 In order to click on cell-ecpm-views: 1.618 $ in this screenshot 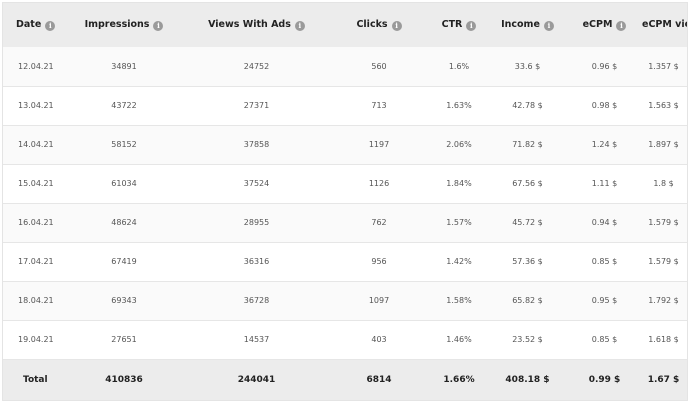, I will do `click(663, 339)`.